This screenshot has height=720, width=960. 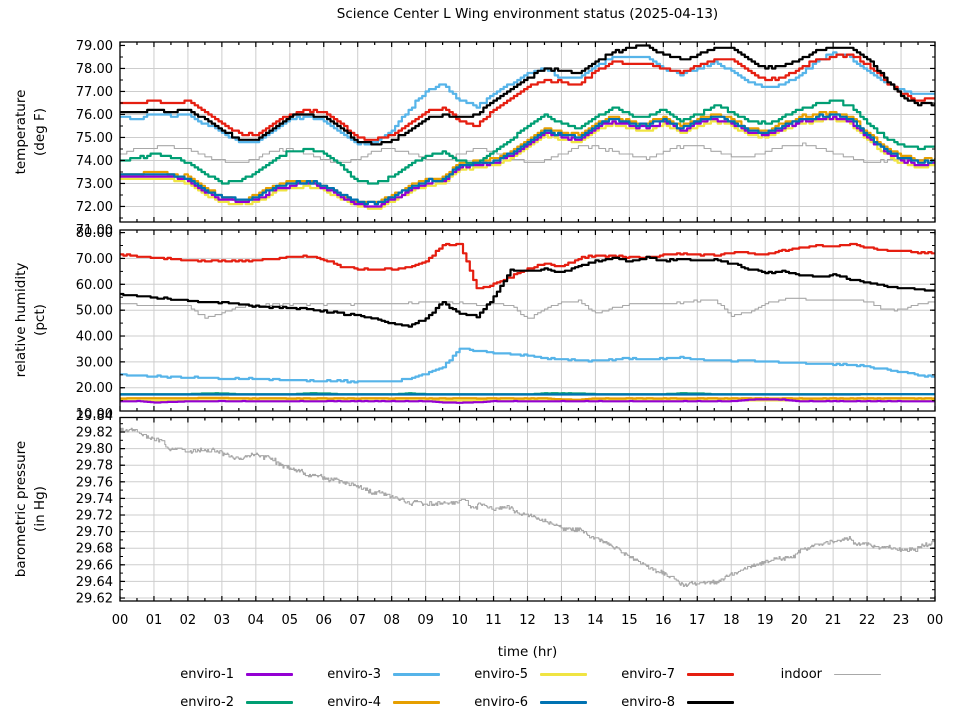 I want to click on x-tick-label: 18, so click(x=731, y=620).